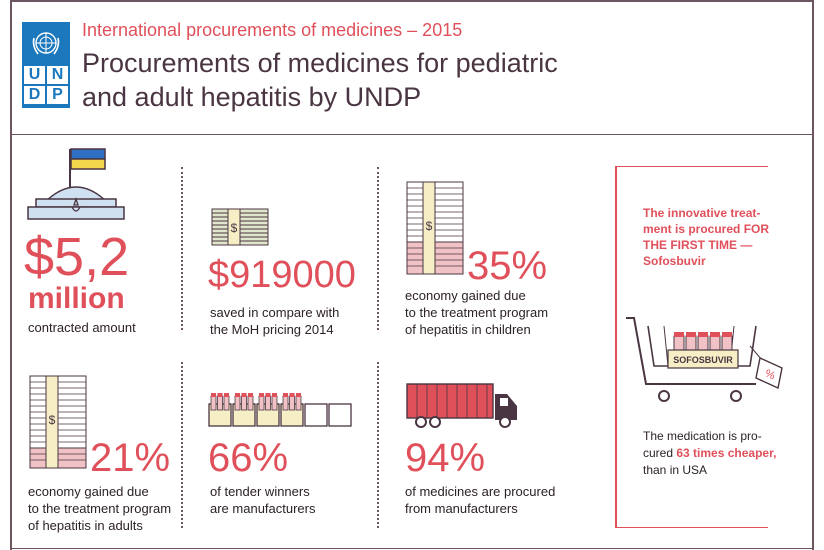 The image size is (824, 550). I want to click on winners-caption: of tender winners are manufacturers, so click(263, 500).